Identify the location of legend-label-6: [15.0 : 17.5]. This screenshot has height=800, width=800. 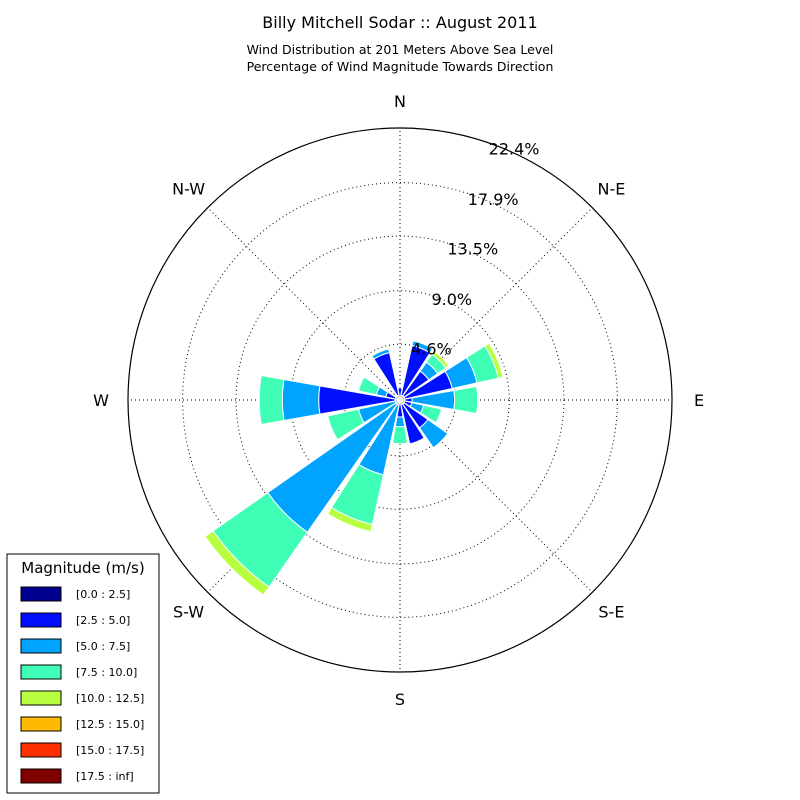
(110, 750).